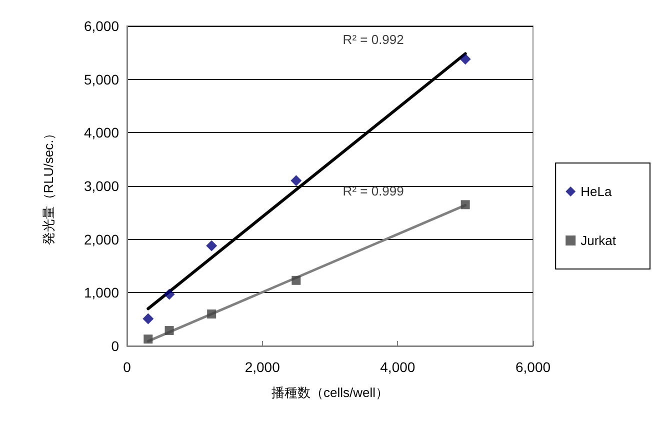 The width and height of the screenshot is (664, 432). What do you see at coordinates (115, 346) in the screenshot?
I see `y-tick-label: 0` at bounding box center [115, 346].